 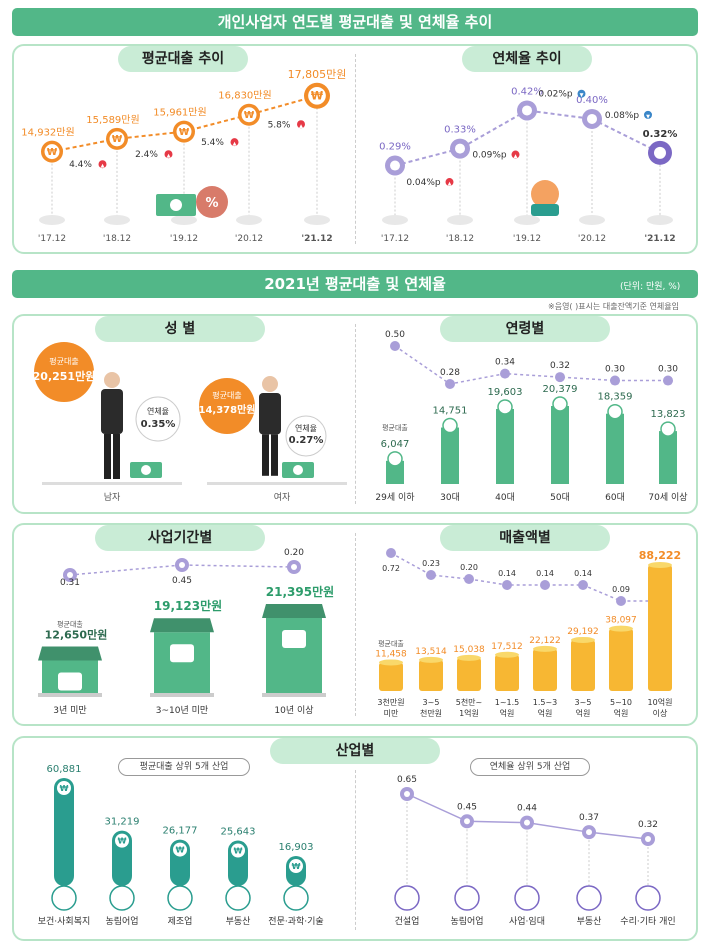 I want to click on period-rate-inner, so click(x=70, y=575).